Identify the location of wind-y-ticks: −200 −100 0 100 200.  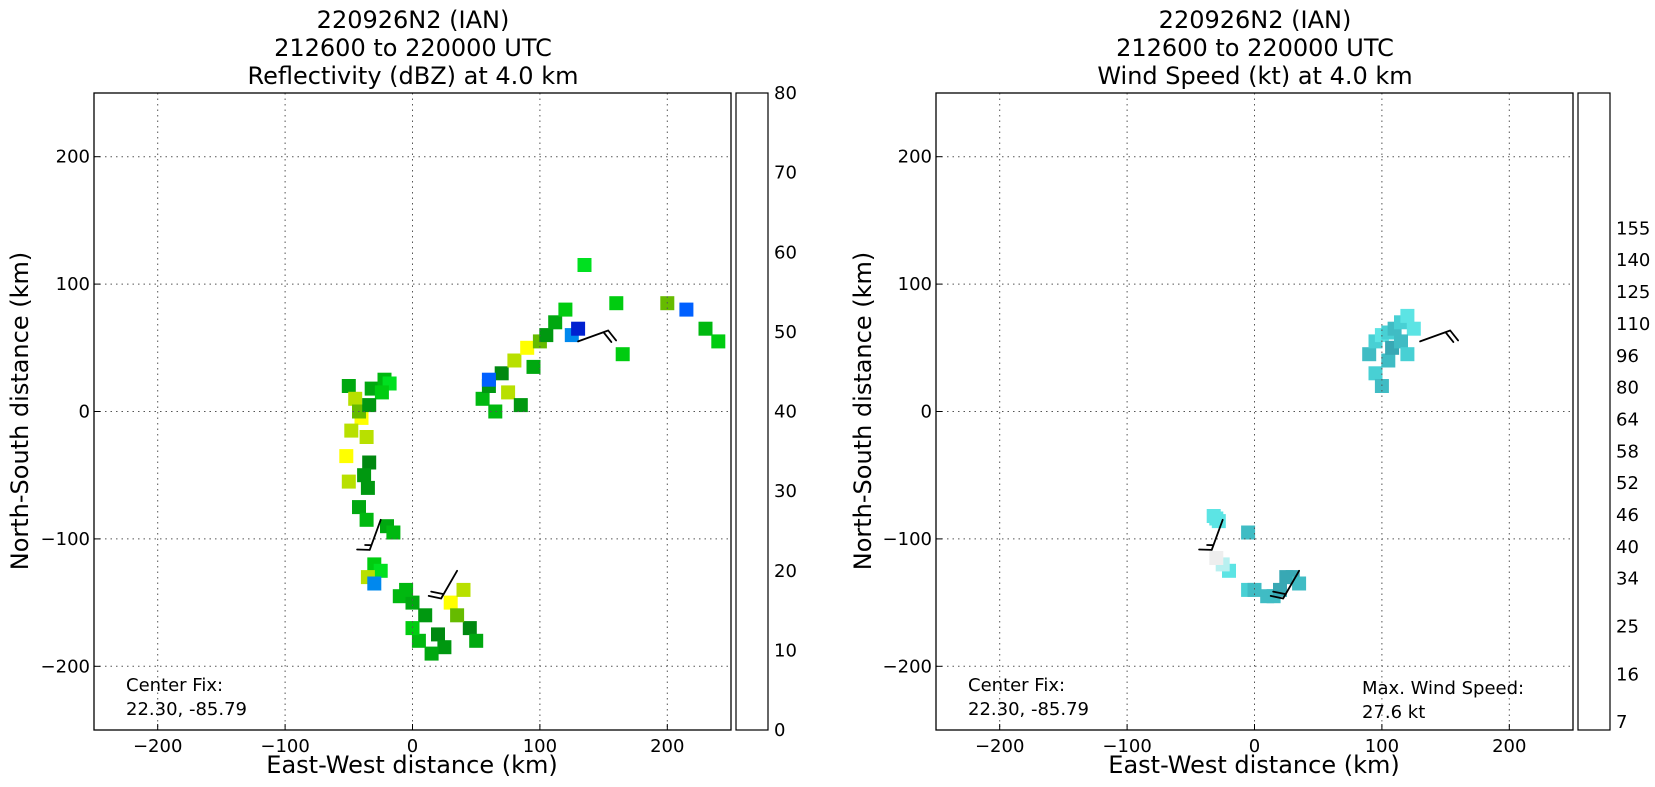
(912, 412).